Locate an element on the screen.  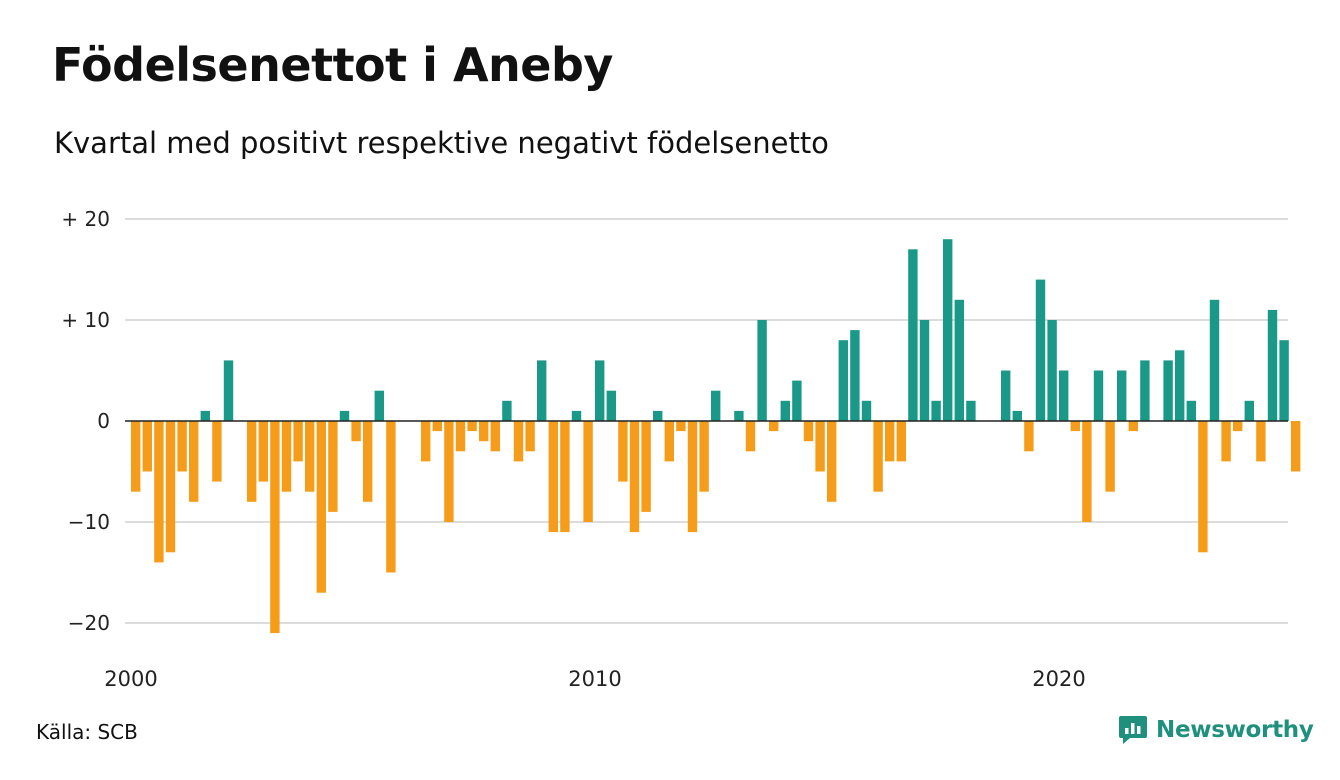
brand-name: Newsworthy is located at coordinates (1235, 730).